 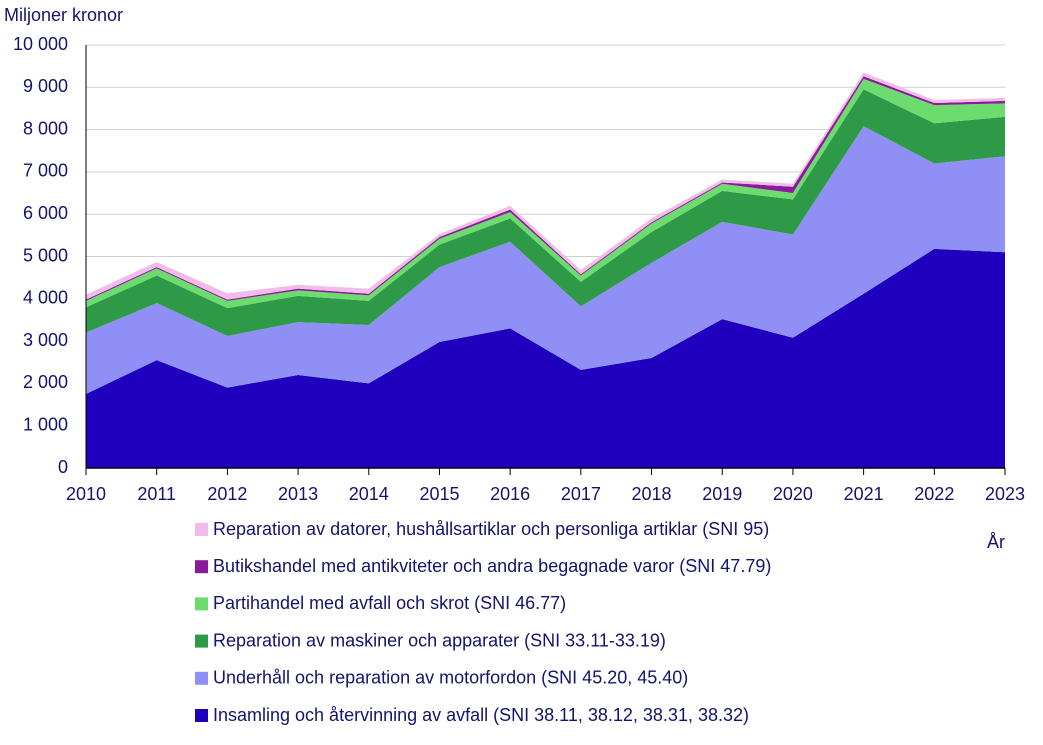 I want to click on x-tick-label: 2018, so click(x=652, y=494).